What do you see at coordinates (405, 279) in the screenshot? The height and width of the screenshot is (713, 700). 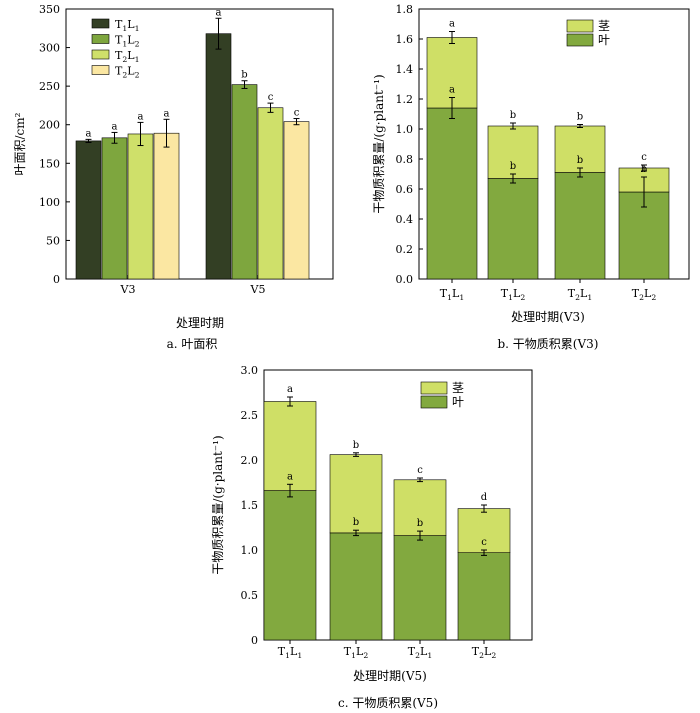 I see `y-tick-label: 0.0` at bounding box center [405, 279].